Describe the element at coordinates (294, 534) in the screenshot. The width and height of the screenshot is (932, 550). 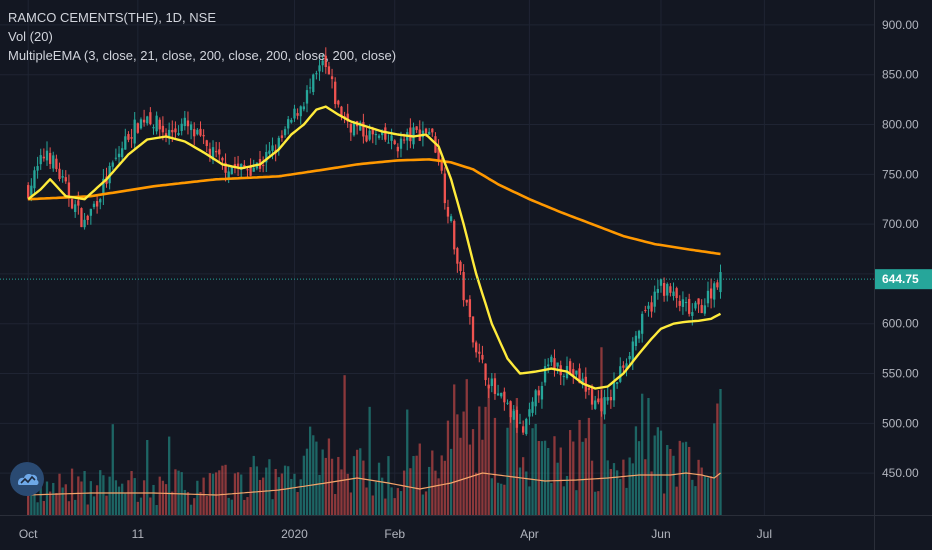
I see `x-tick-label: 2020` at that location.